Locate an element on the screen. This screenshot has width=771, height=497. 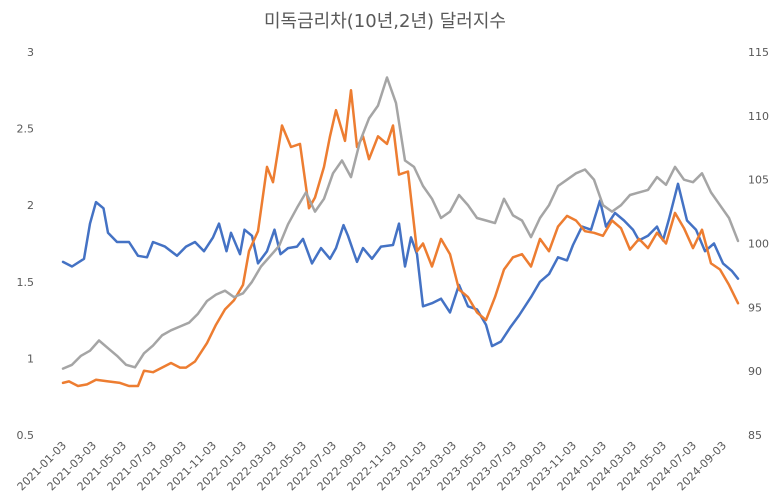
right-tick-label: 100 is located at coordinates (758, 244).